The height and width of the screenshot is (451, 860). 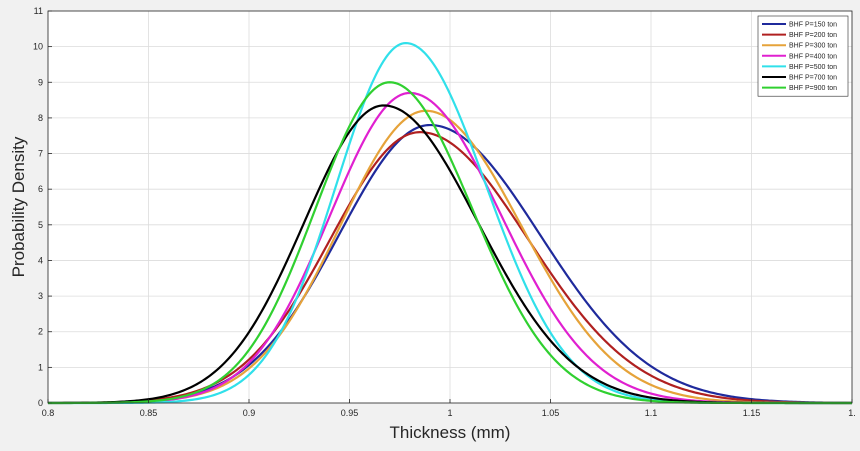 I want to click on y-tick-label: 11, so click(x=38, y=11).